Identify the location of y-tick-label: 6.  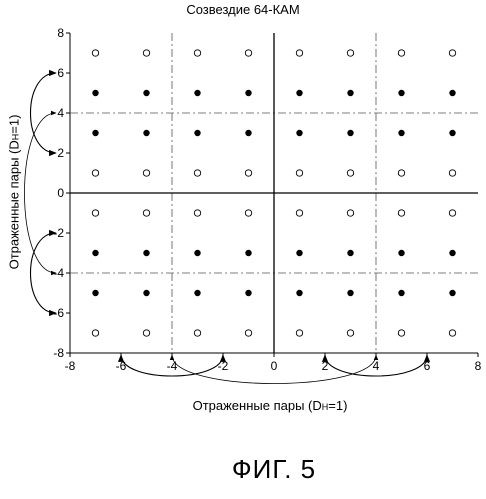
(60, 73).